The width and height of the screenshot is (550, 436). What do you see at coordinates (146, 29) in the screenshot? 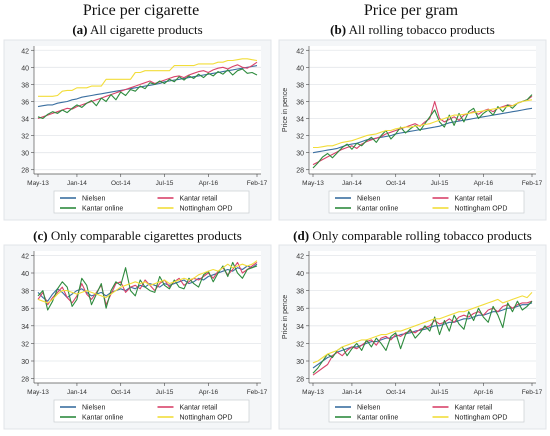
I see `panel-a-title-text: All cigarette products` at bounding box center [146, 29].